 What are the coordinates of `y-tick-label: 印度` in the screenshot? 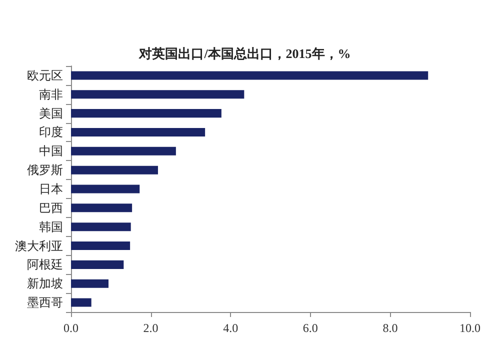 It's located at (51, 132).